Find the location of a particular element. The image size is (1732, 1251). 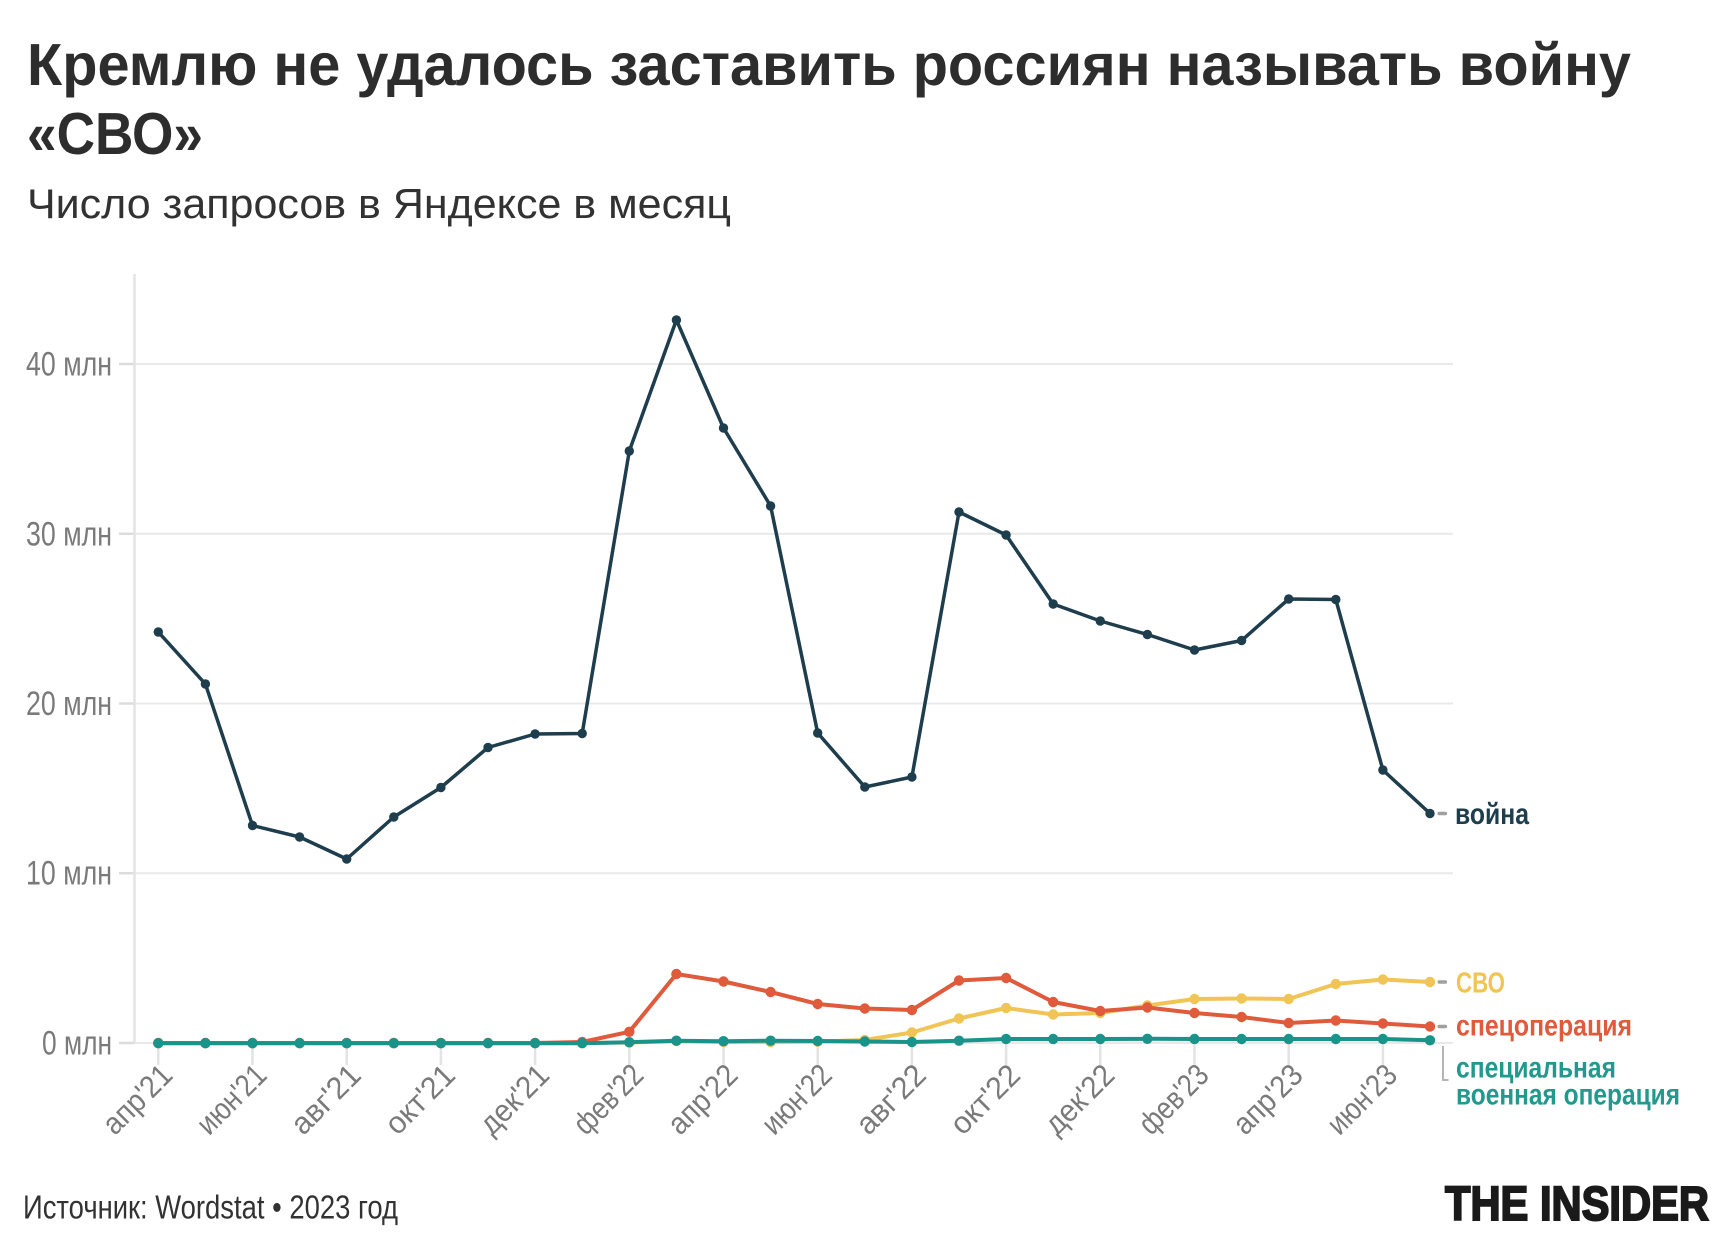

svg-text: 0 млн is located at coordinates (77, 1044).